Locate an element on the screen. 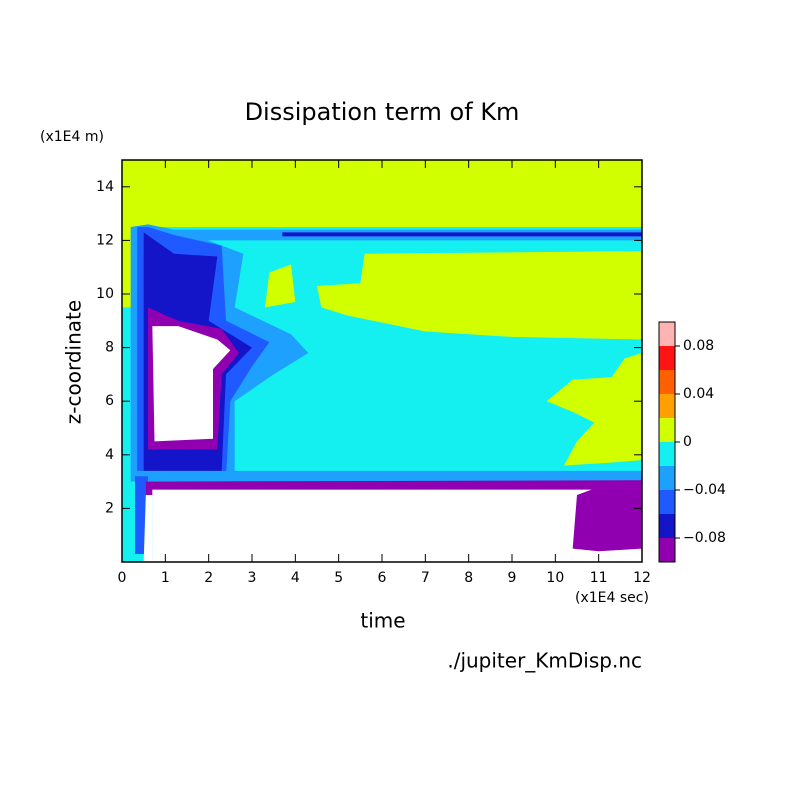 This screenshot has height=808, width=804. y-tick-label: 14 is located at coordinates (105, 187).